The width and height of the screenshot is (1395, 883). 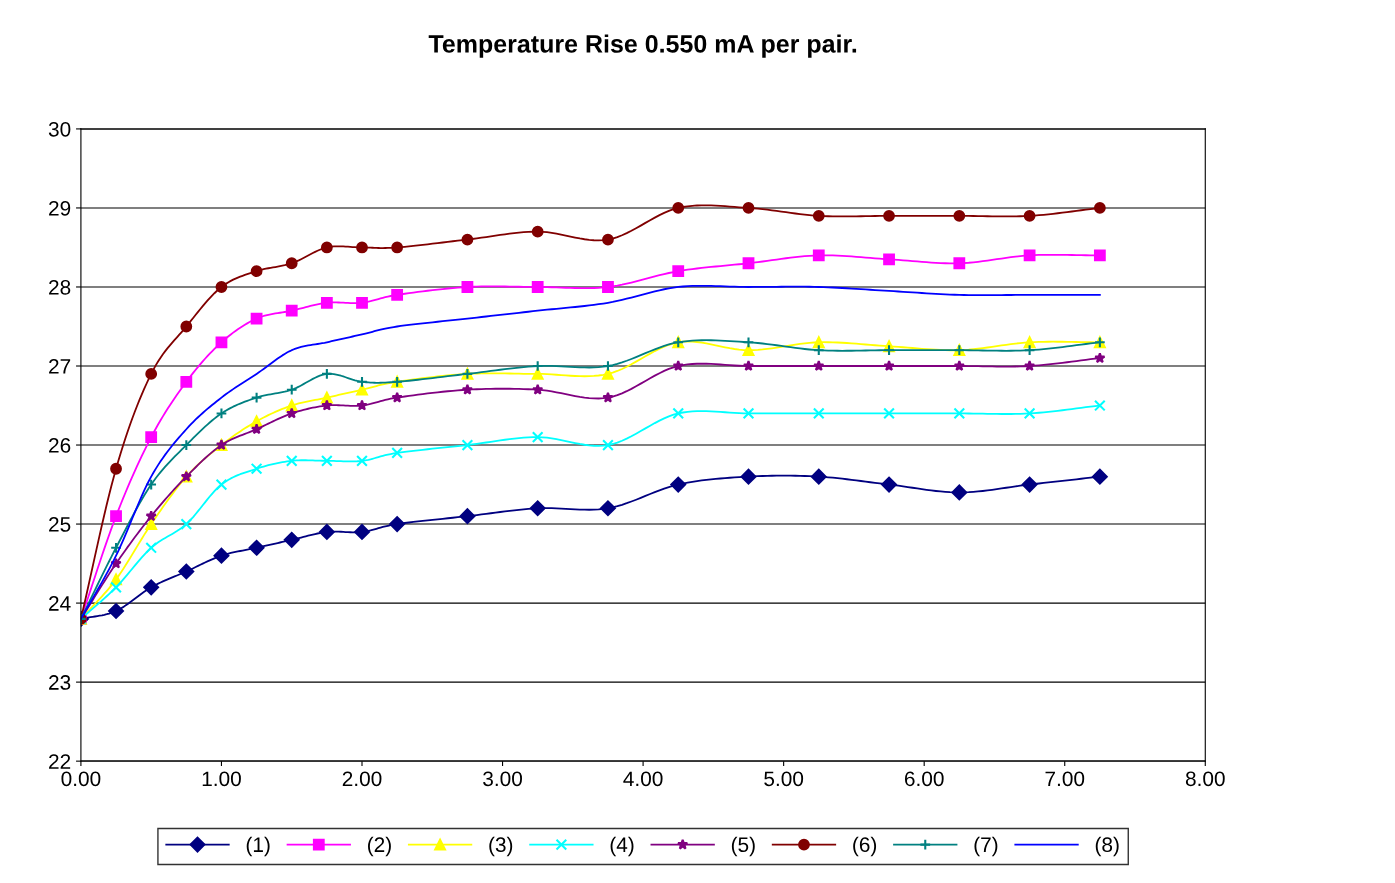 What do you see at coordinates (379, 846) in the screenshot?
I see `legend-label: (2)` at bounding box center [379, 846].